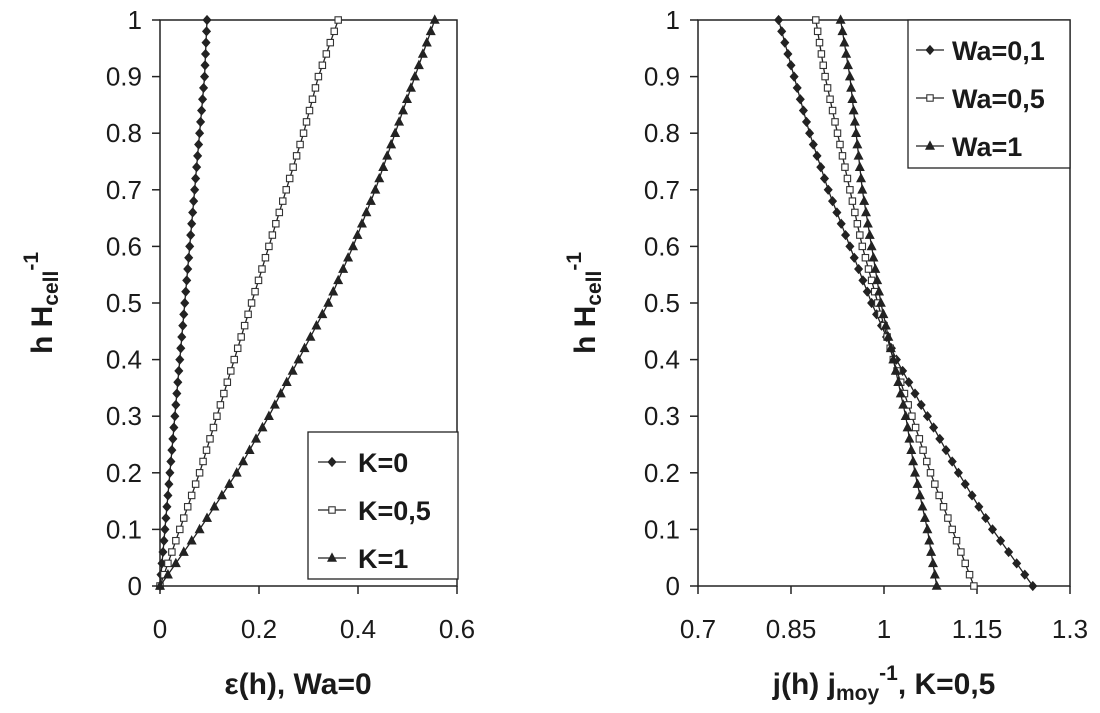  What do you see at coordinates (124, 190) in the screenshot?
I see `y-tick-label: 0.7` at bounding box center [124, 190].